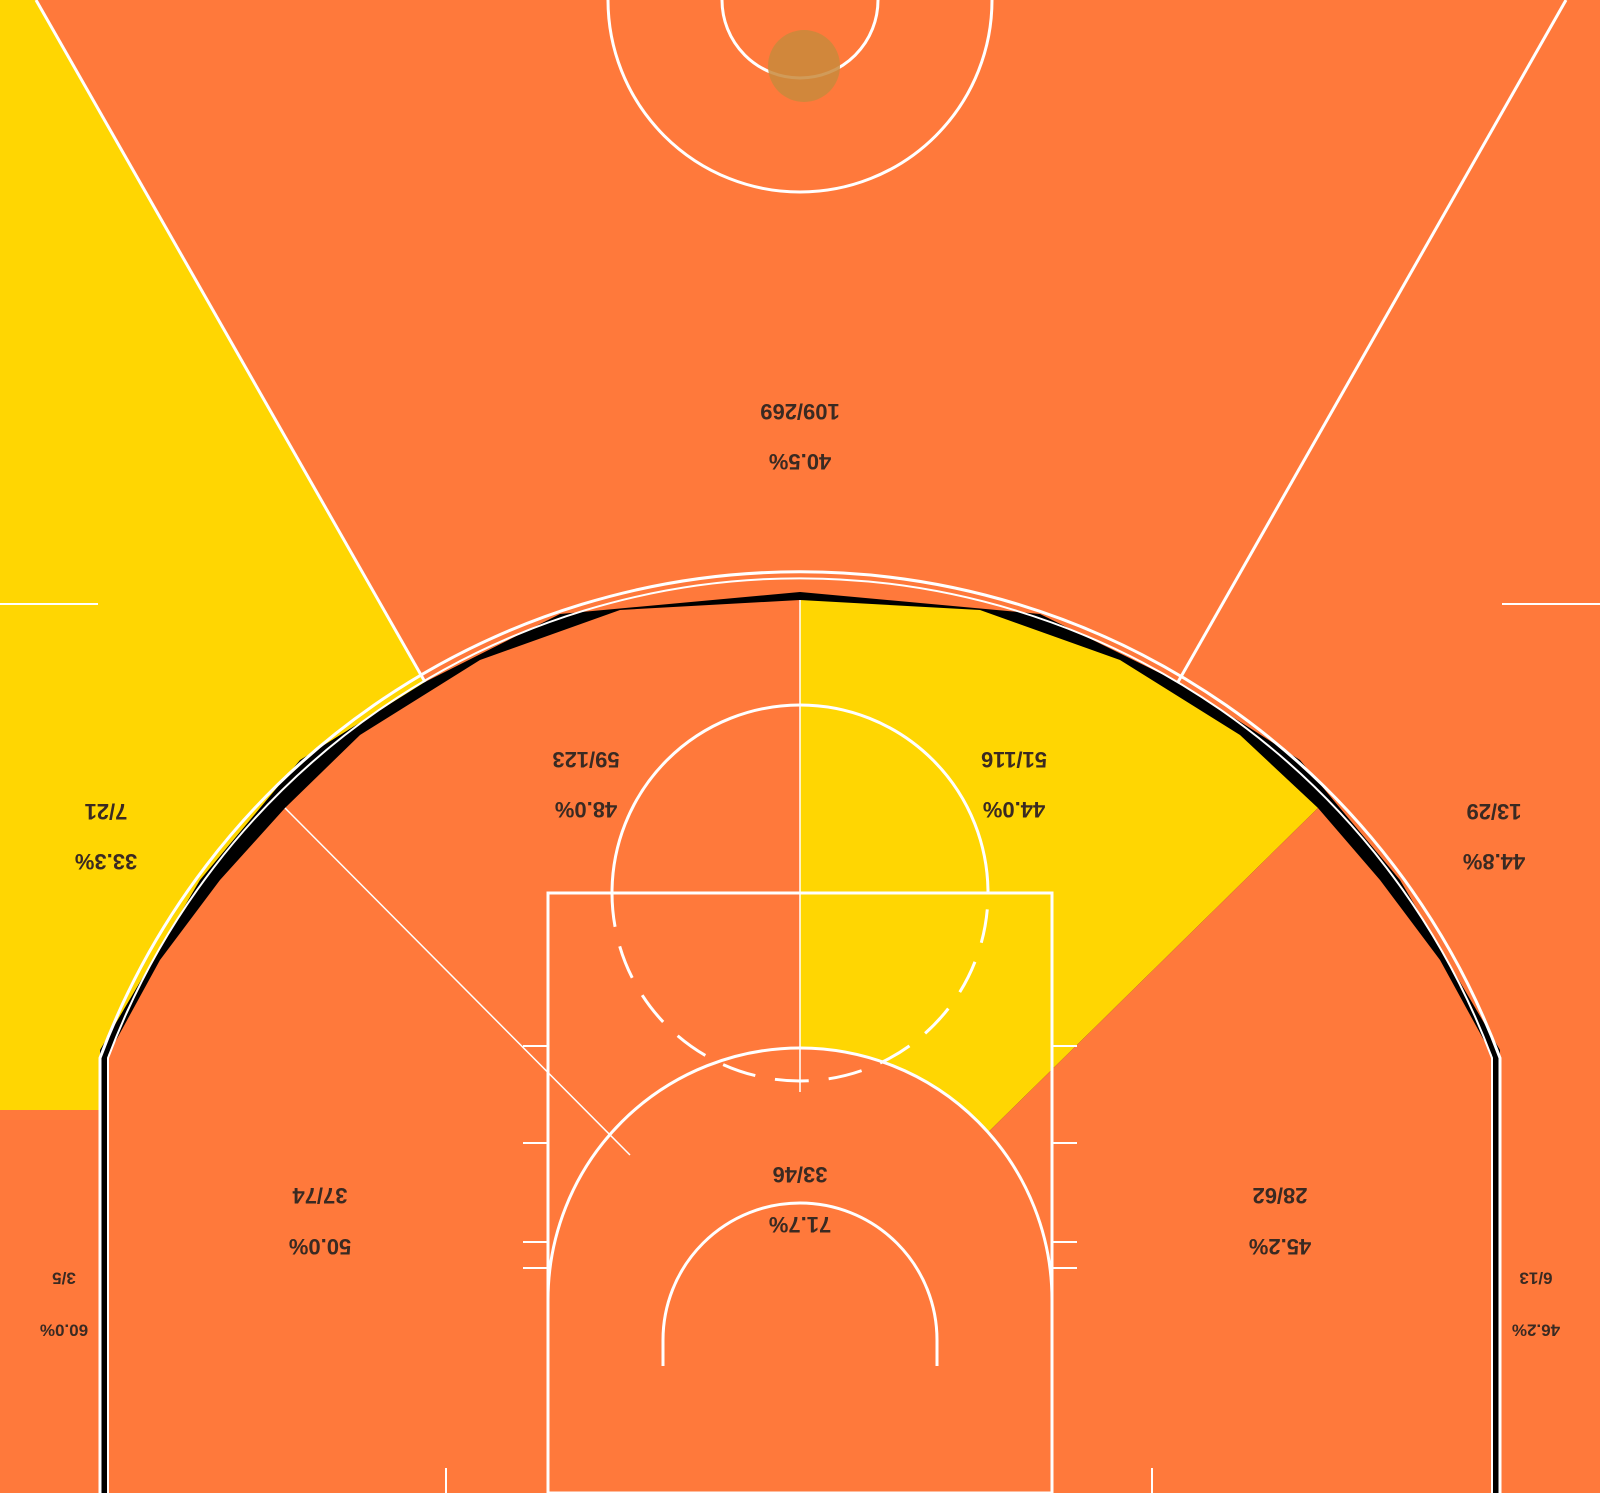 The image size is (1600, 1493). What do you see at coordinates (586, 809) in the screenshot?
I see `zone-right-elbow-mid-percent-label: 48.0%` at bounding box center [586, 809].